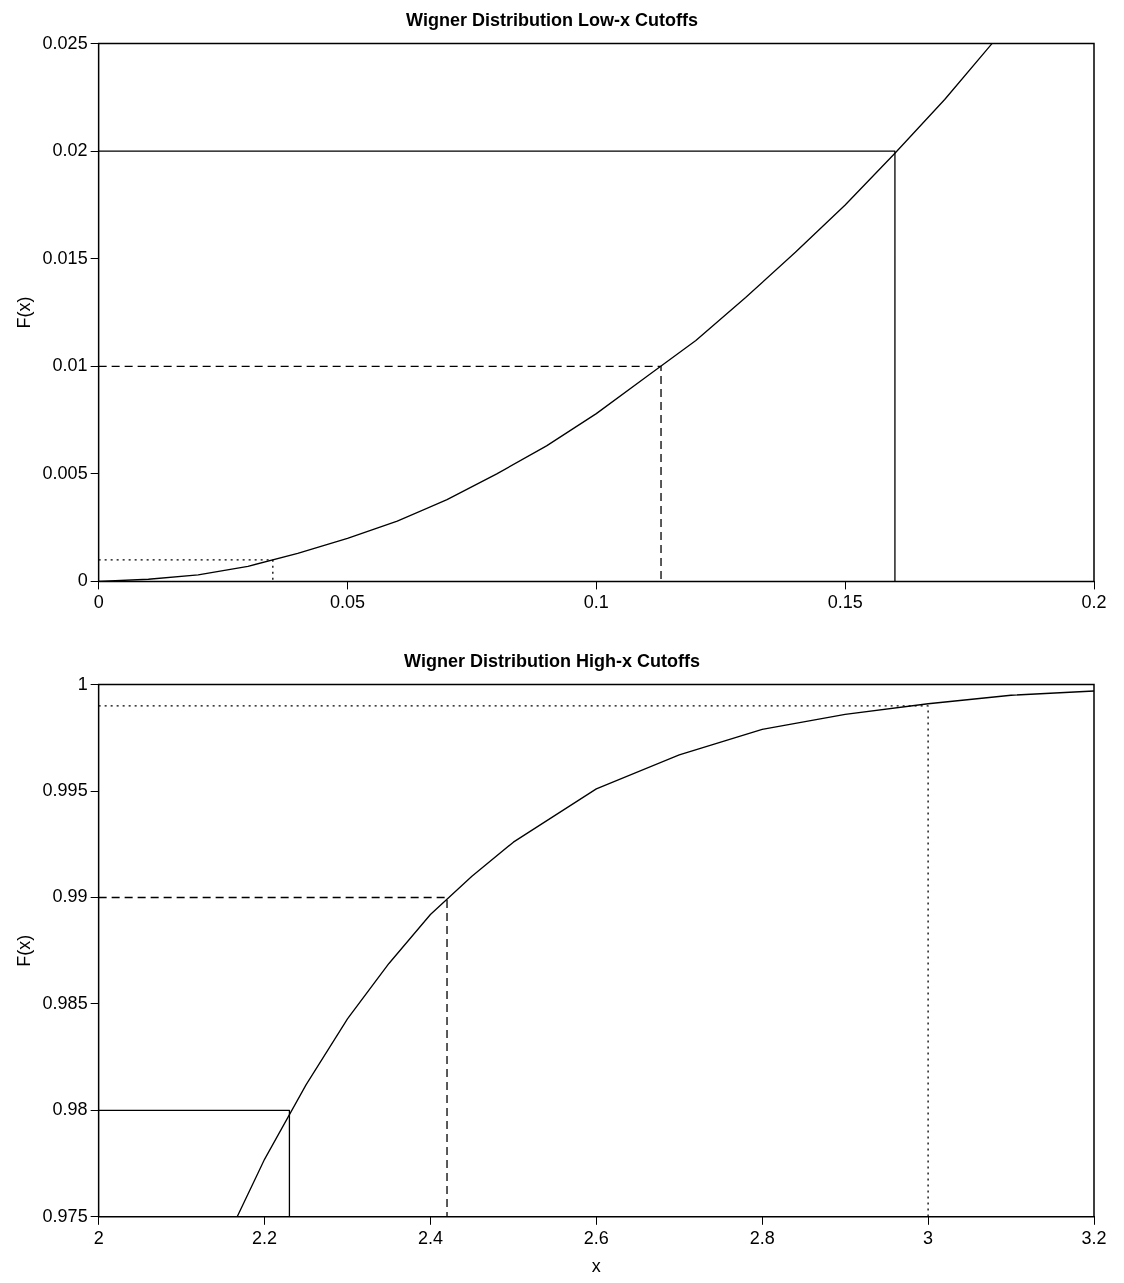  I want to click on y-tick-label: 0.995, so click(65, 790).